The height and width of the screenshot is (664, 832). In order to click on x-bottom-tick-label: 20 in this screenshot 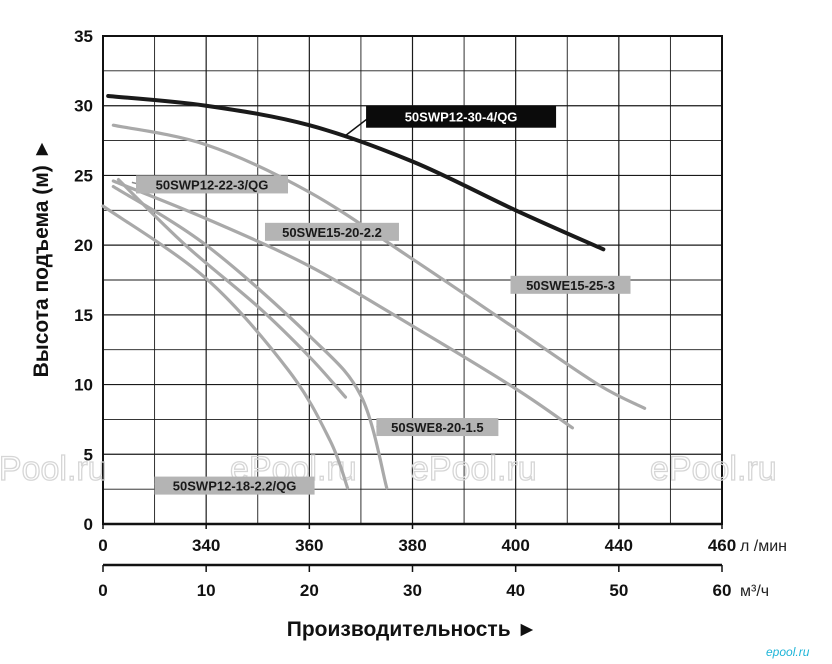, I will do `click(309, 590)`.